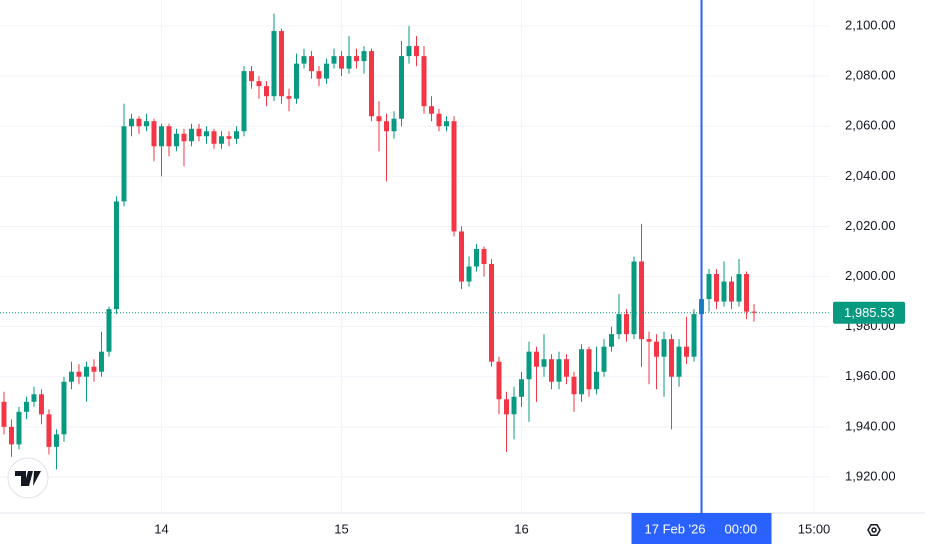 The width and height of the screenshot is (925, 546). Describe the element at coordinates (28, 478) in the screenshot. I see `logo` at that location.